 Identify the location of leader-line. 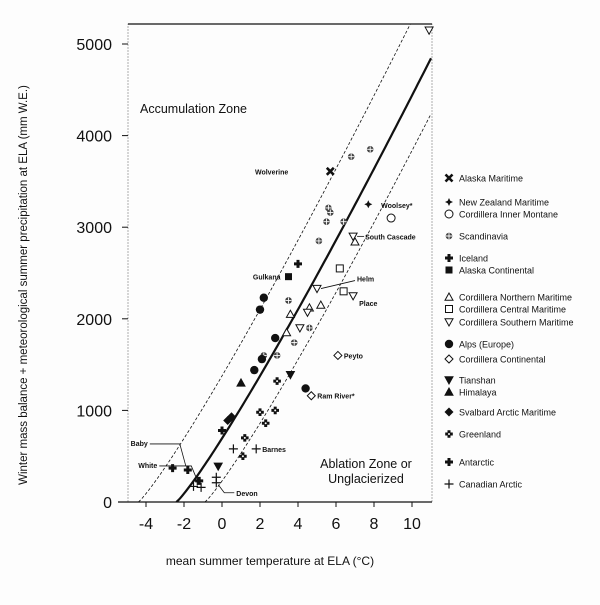
(338, 284).